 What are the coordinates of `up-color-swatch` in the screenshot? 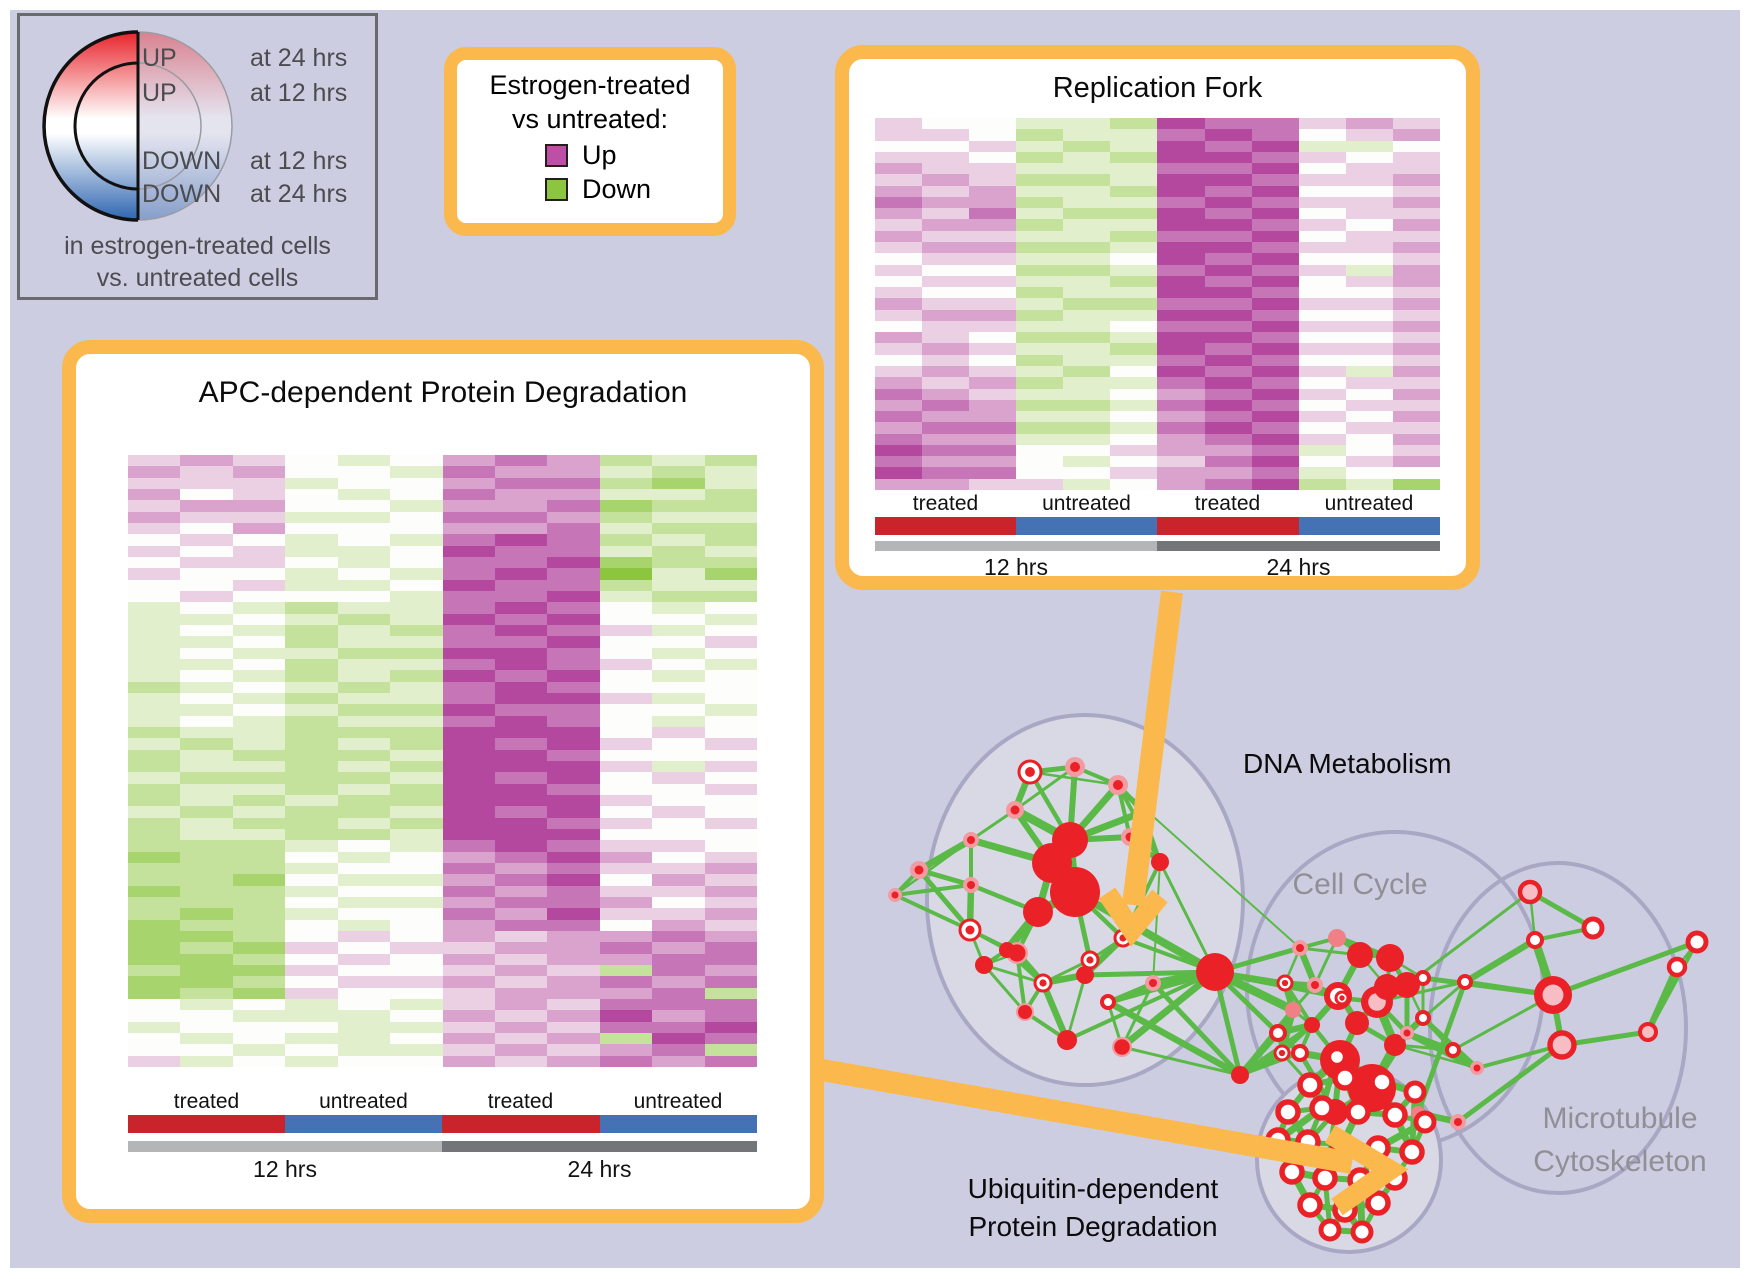 It's located at (556, 155).